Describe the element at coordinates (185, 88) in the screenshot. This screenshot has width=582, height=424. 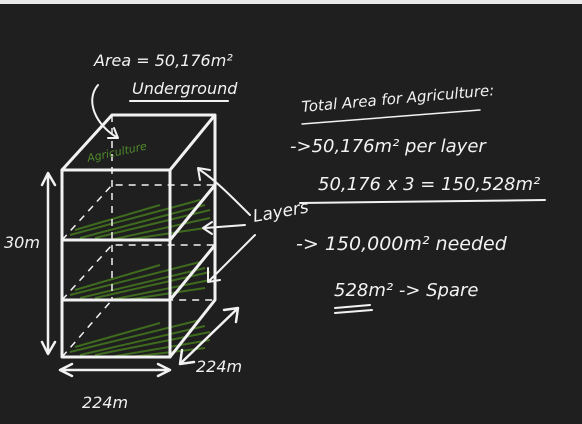
I see `underground-label: Underground` at that location.